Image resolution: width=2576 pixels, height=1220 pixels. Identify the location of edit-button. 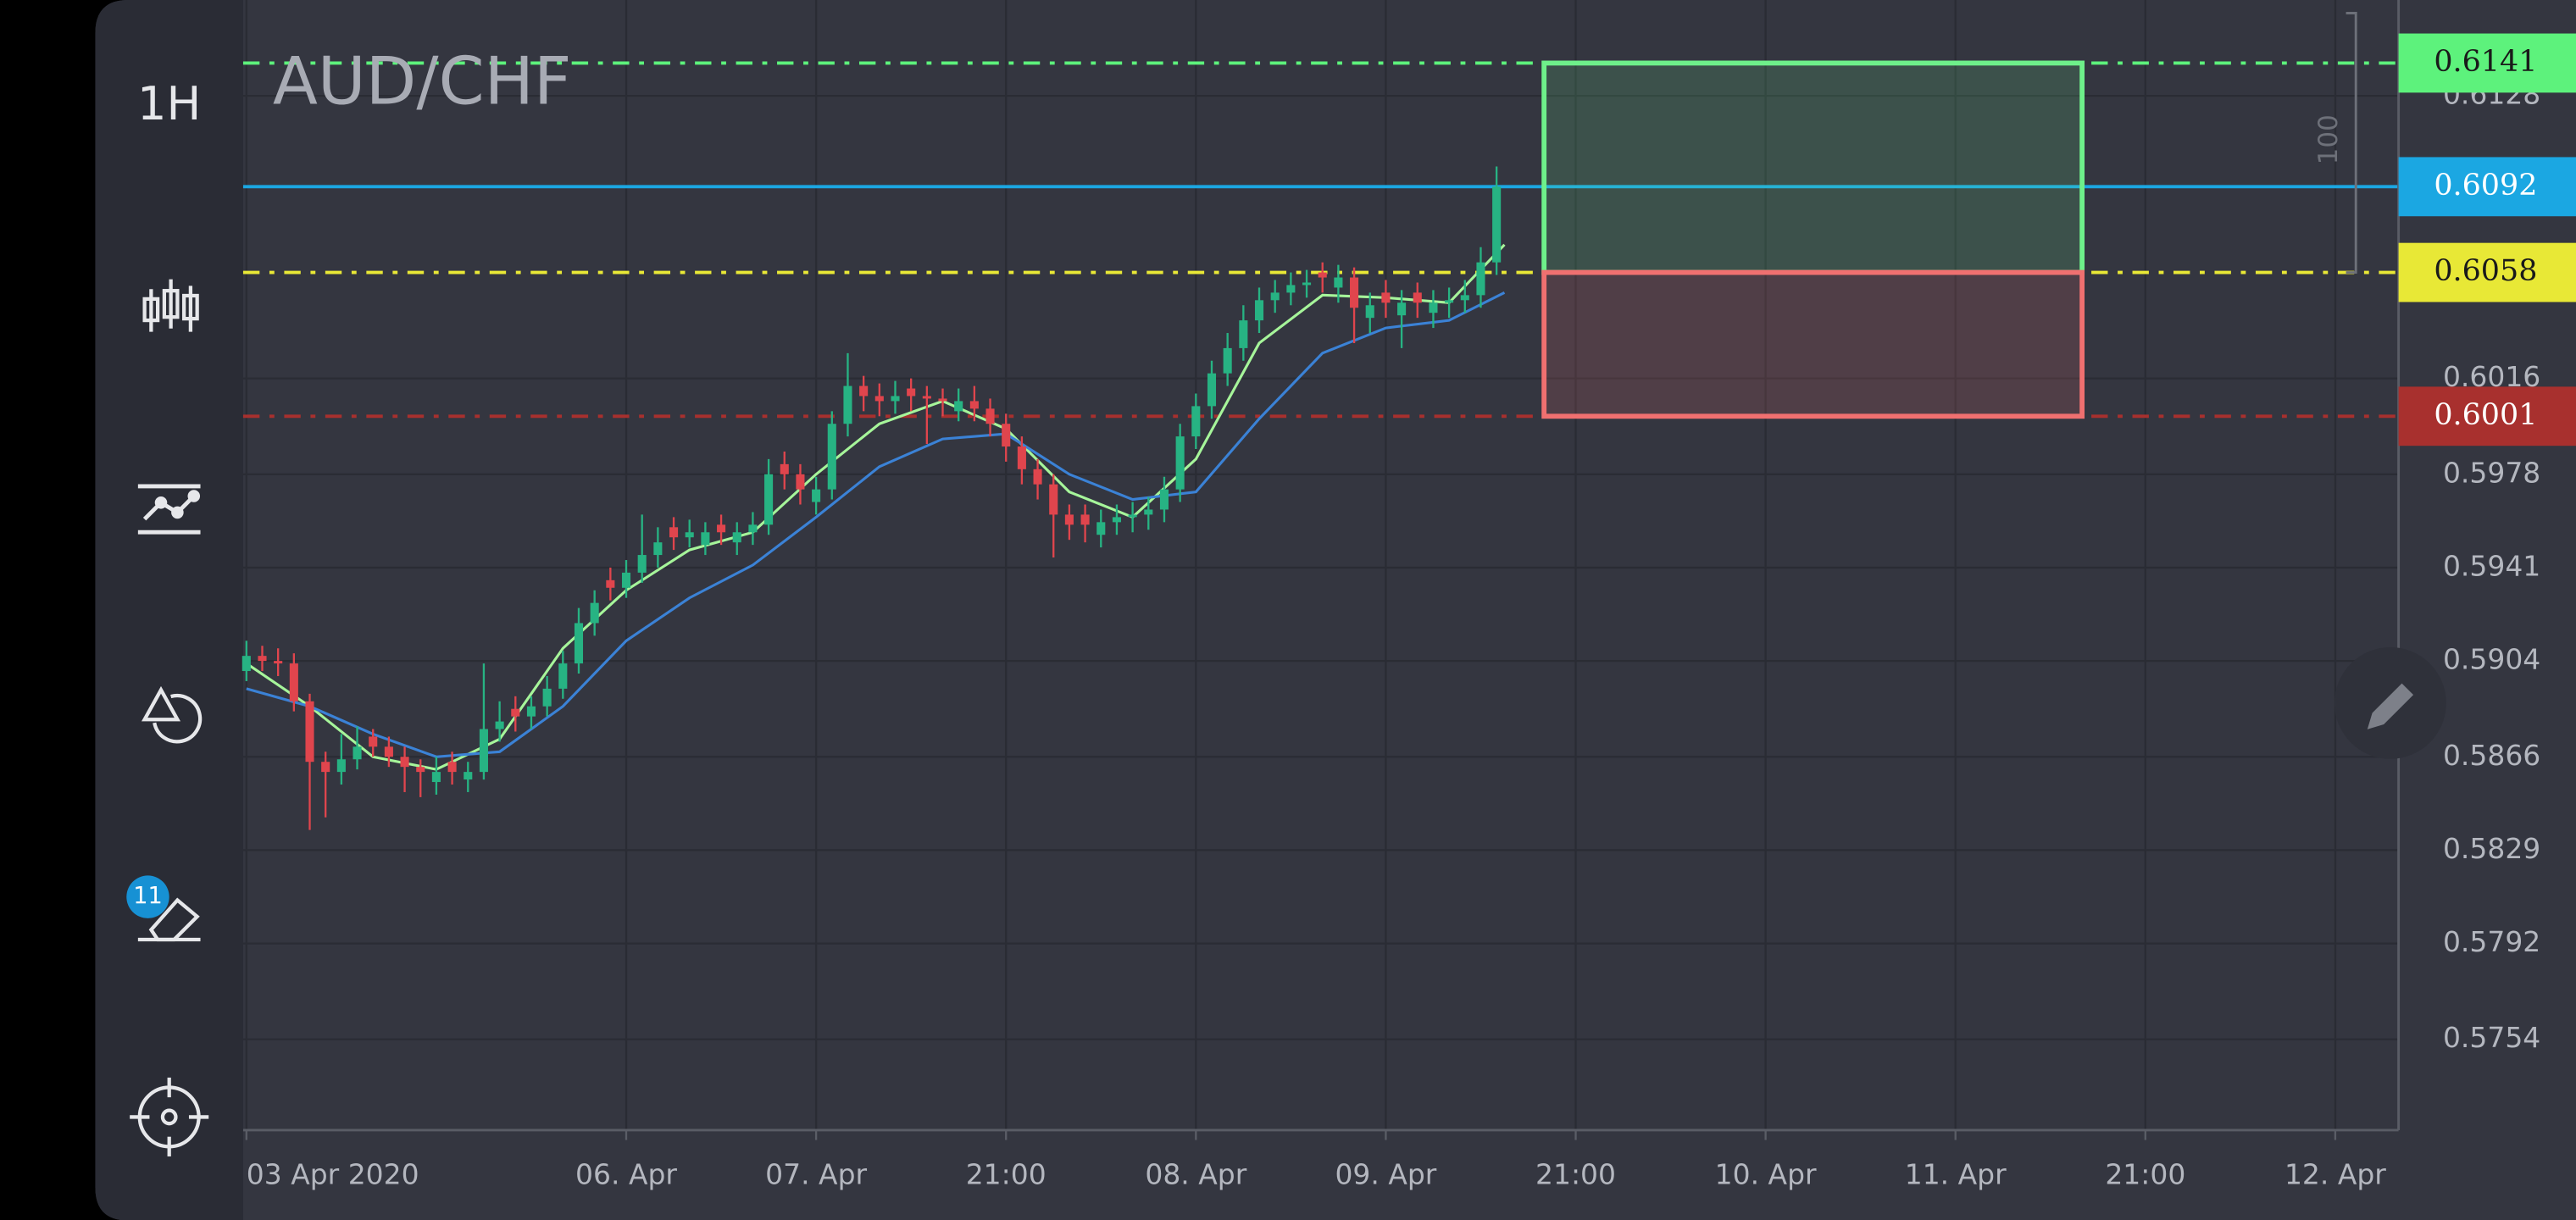
(2390, 702).